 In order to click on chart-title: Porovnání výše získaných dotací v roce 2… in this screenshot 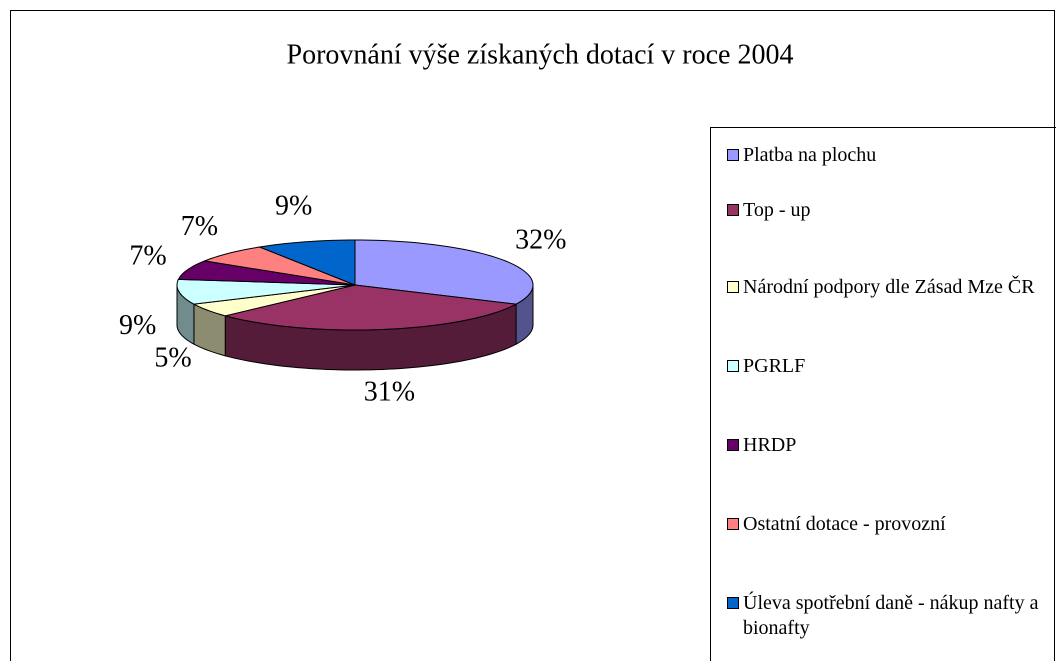, I will do `click(540, 54)`.